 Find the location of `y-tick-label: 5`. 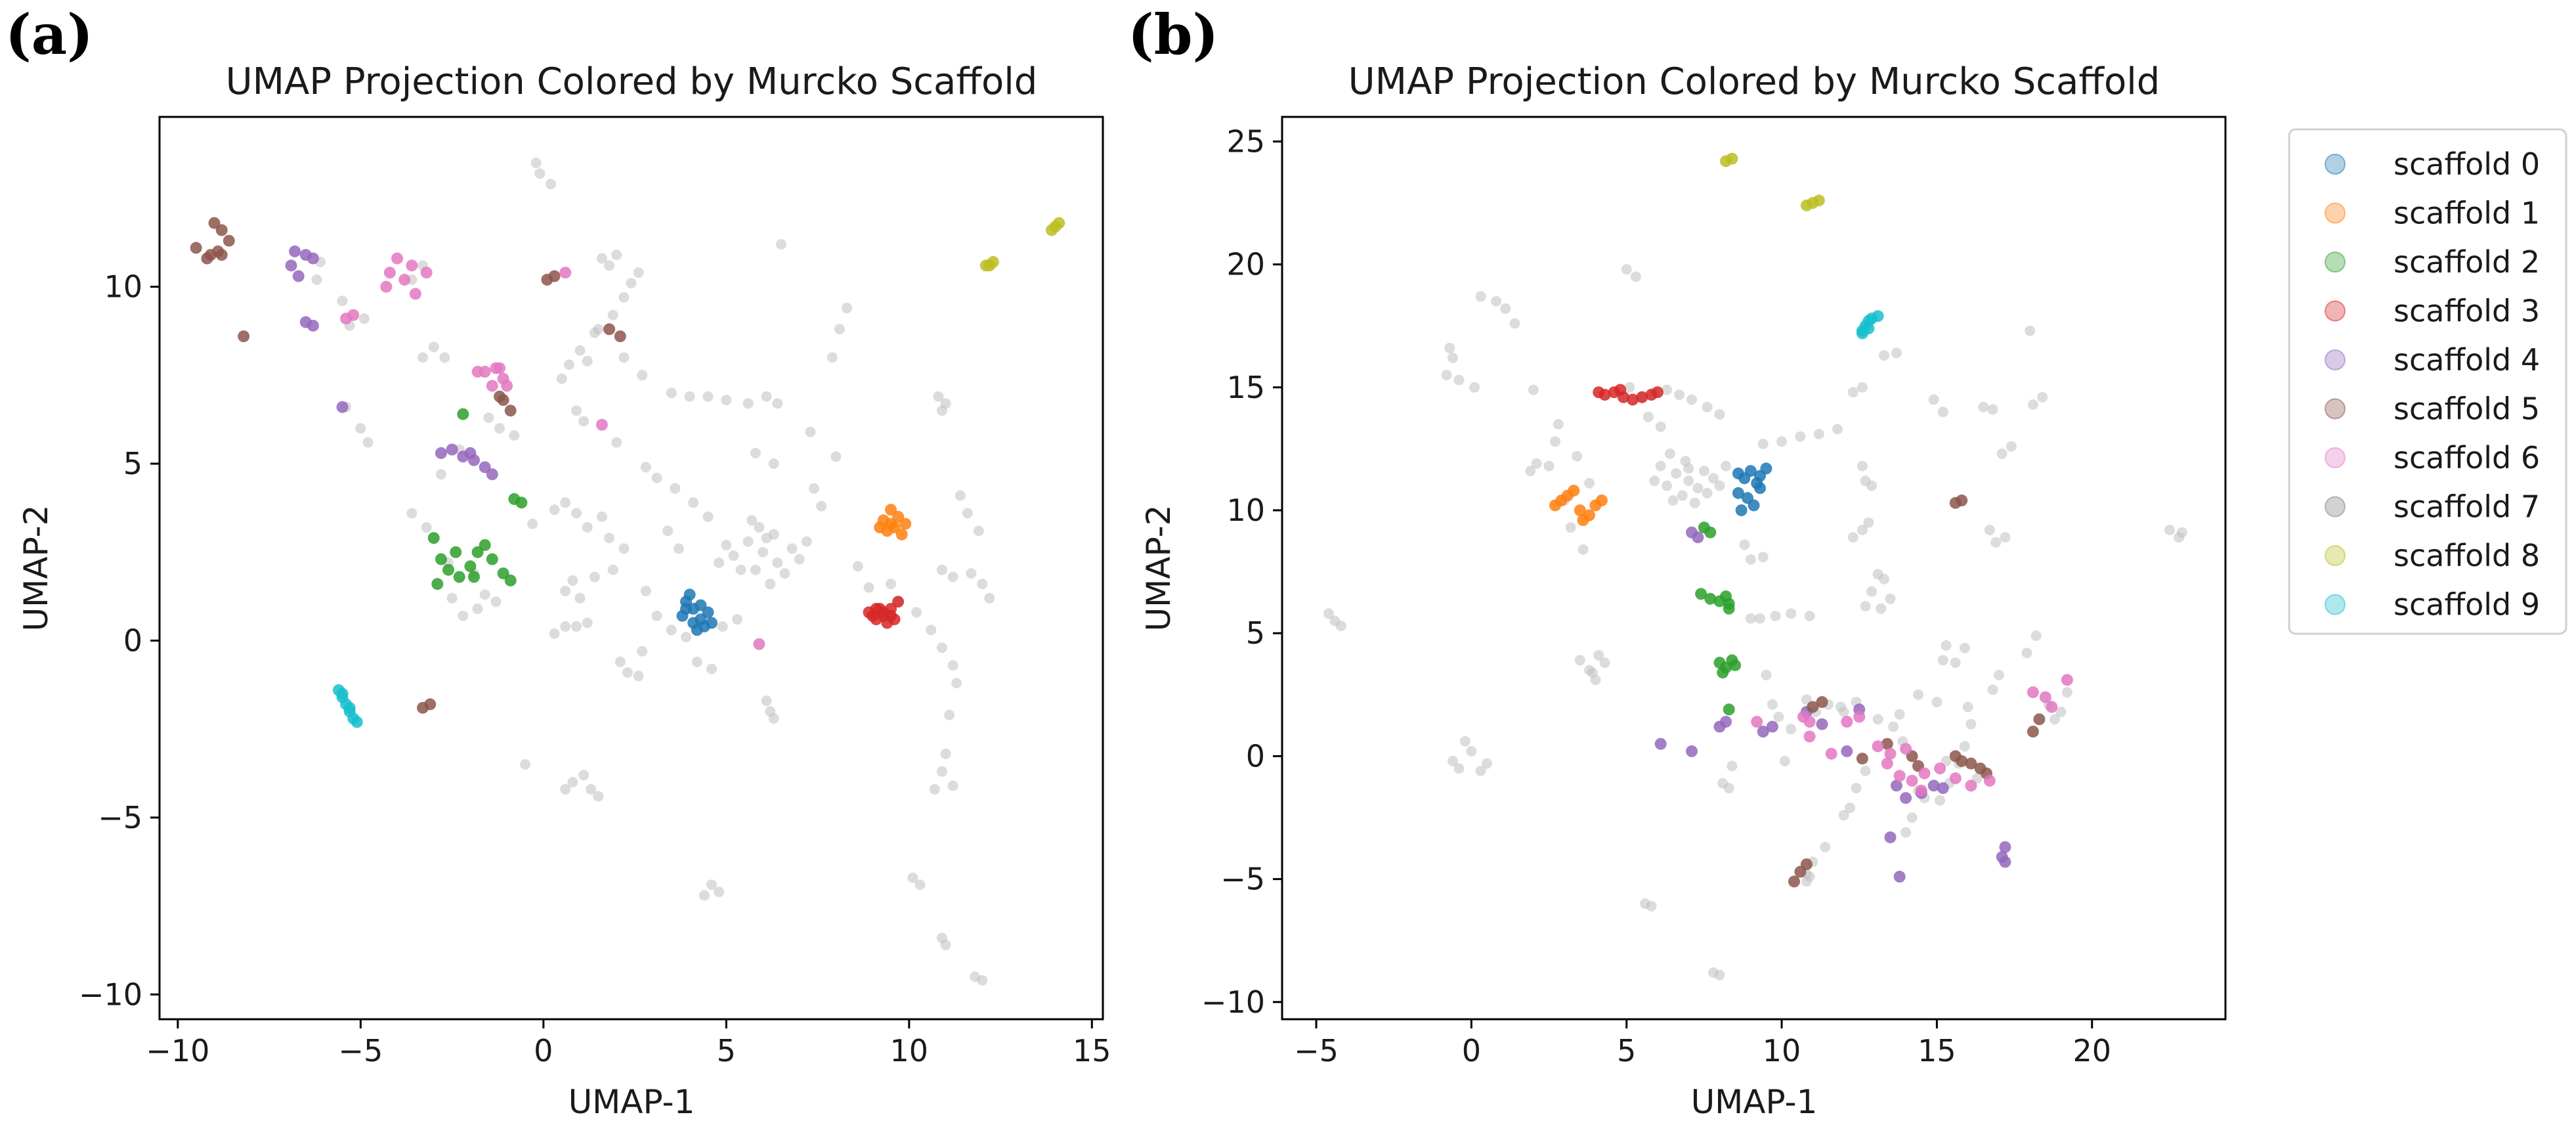

y-tick-label: 5 is located at coordinates (1255, 633).